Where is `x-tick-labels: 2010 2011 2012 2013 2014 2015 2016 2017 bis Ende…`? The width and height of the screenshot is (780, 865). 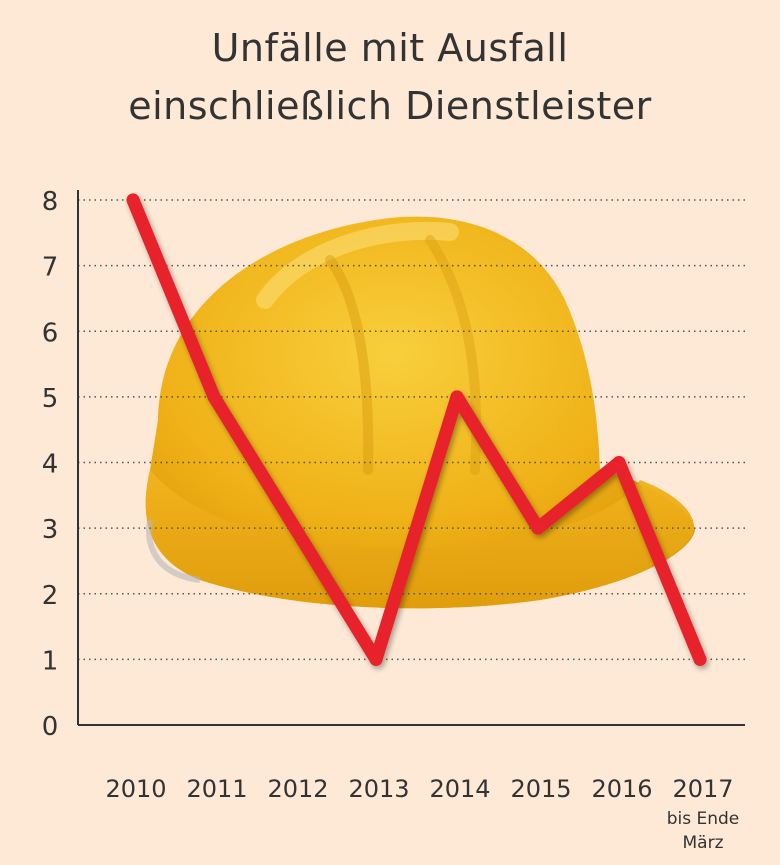 x-tick-labels: 2010 2011 2012 2013 2014 2015 2016 2017 bis Ende… is located at coordinates (422, 814).